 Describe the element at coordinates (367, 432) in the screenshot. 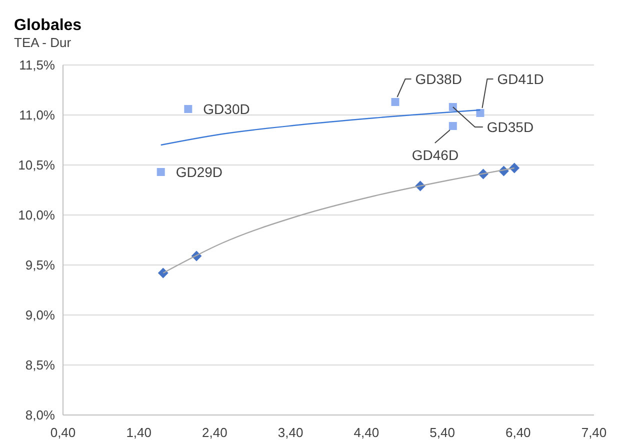

I see `x-tick-label: 4,40` at that location.